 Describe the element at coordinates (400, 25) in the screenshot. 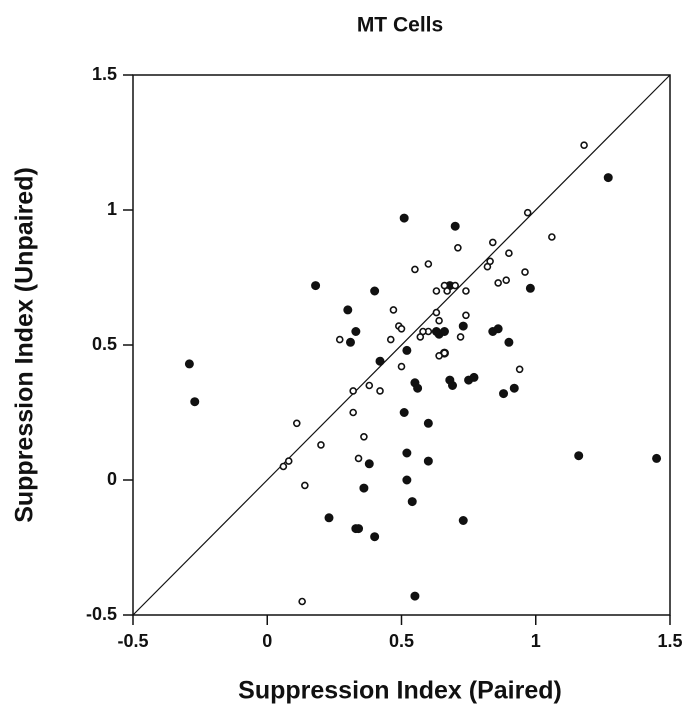

I see `chart-title: MT Cells` at that location.